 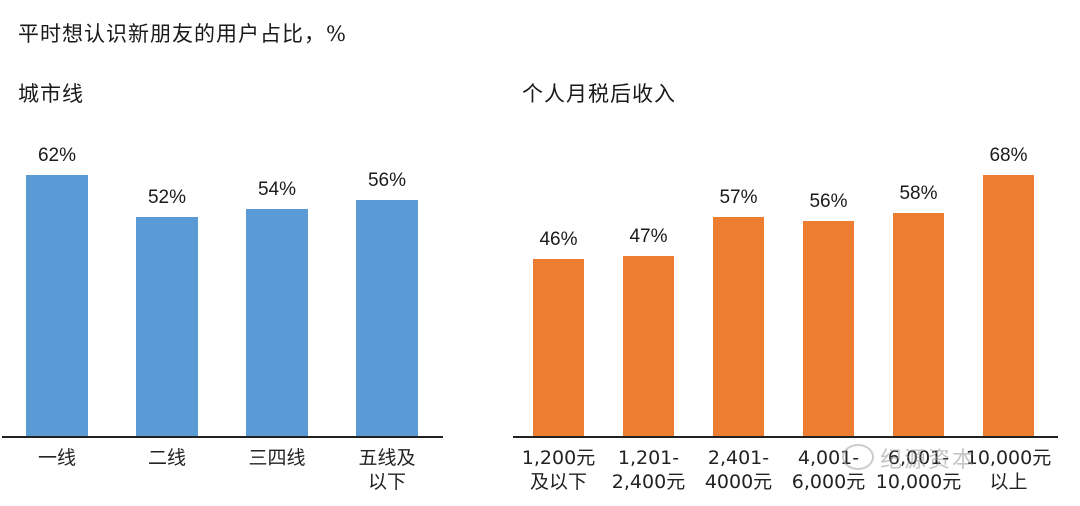 What do you see at coordinates (558, 239) in the screenshot?
I see `data-label: 46%` at bounding box center [558, 239].